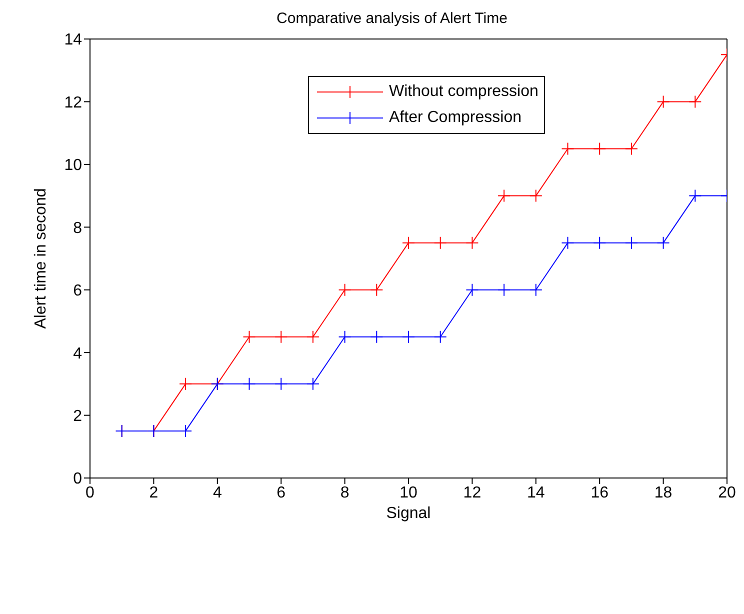  I want to click on x-tick-label: 20, so click(727, 493).